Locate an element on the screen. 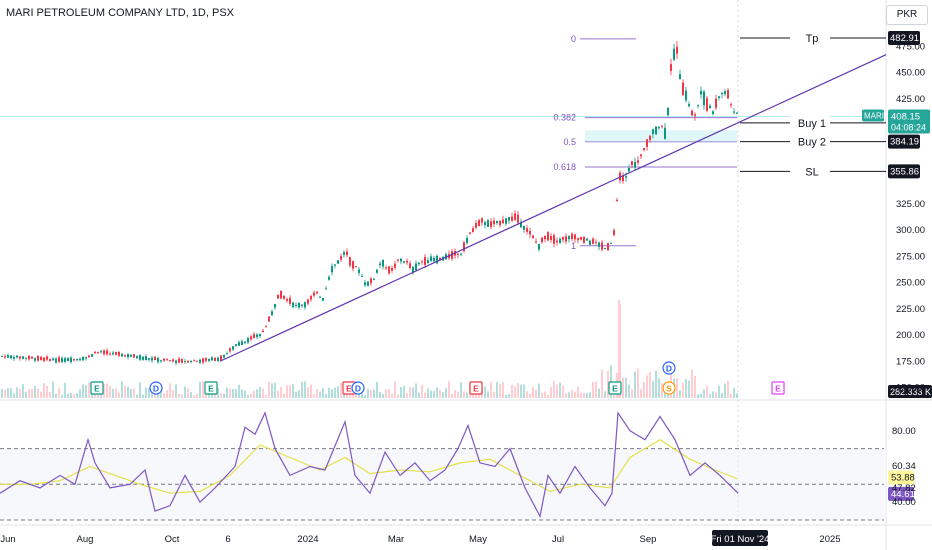 The width and height of the screenshot is (932, 550). rsi-badge is located at coordinates (901, 493).